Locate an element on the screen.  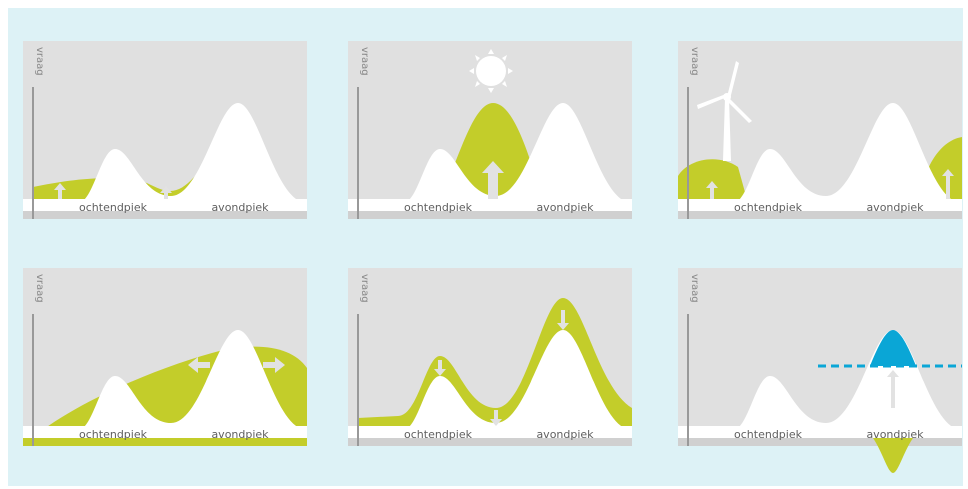
solar-supply-area is located at coordinates (493, 153).